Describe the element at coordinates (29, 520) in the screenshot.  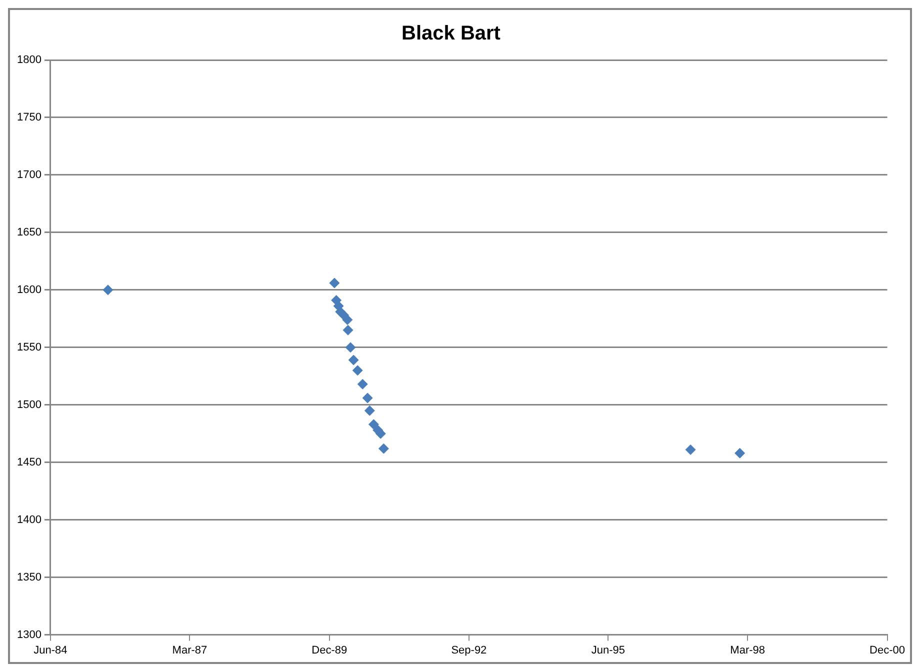
I see `y-tick-label: 1400` at that location.